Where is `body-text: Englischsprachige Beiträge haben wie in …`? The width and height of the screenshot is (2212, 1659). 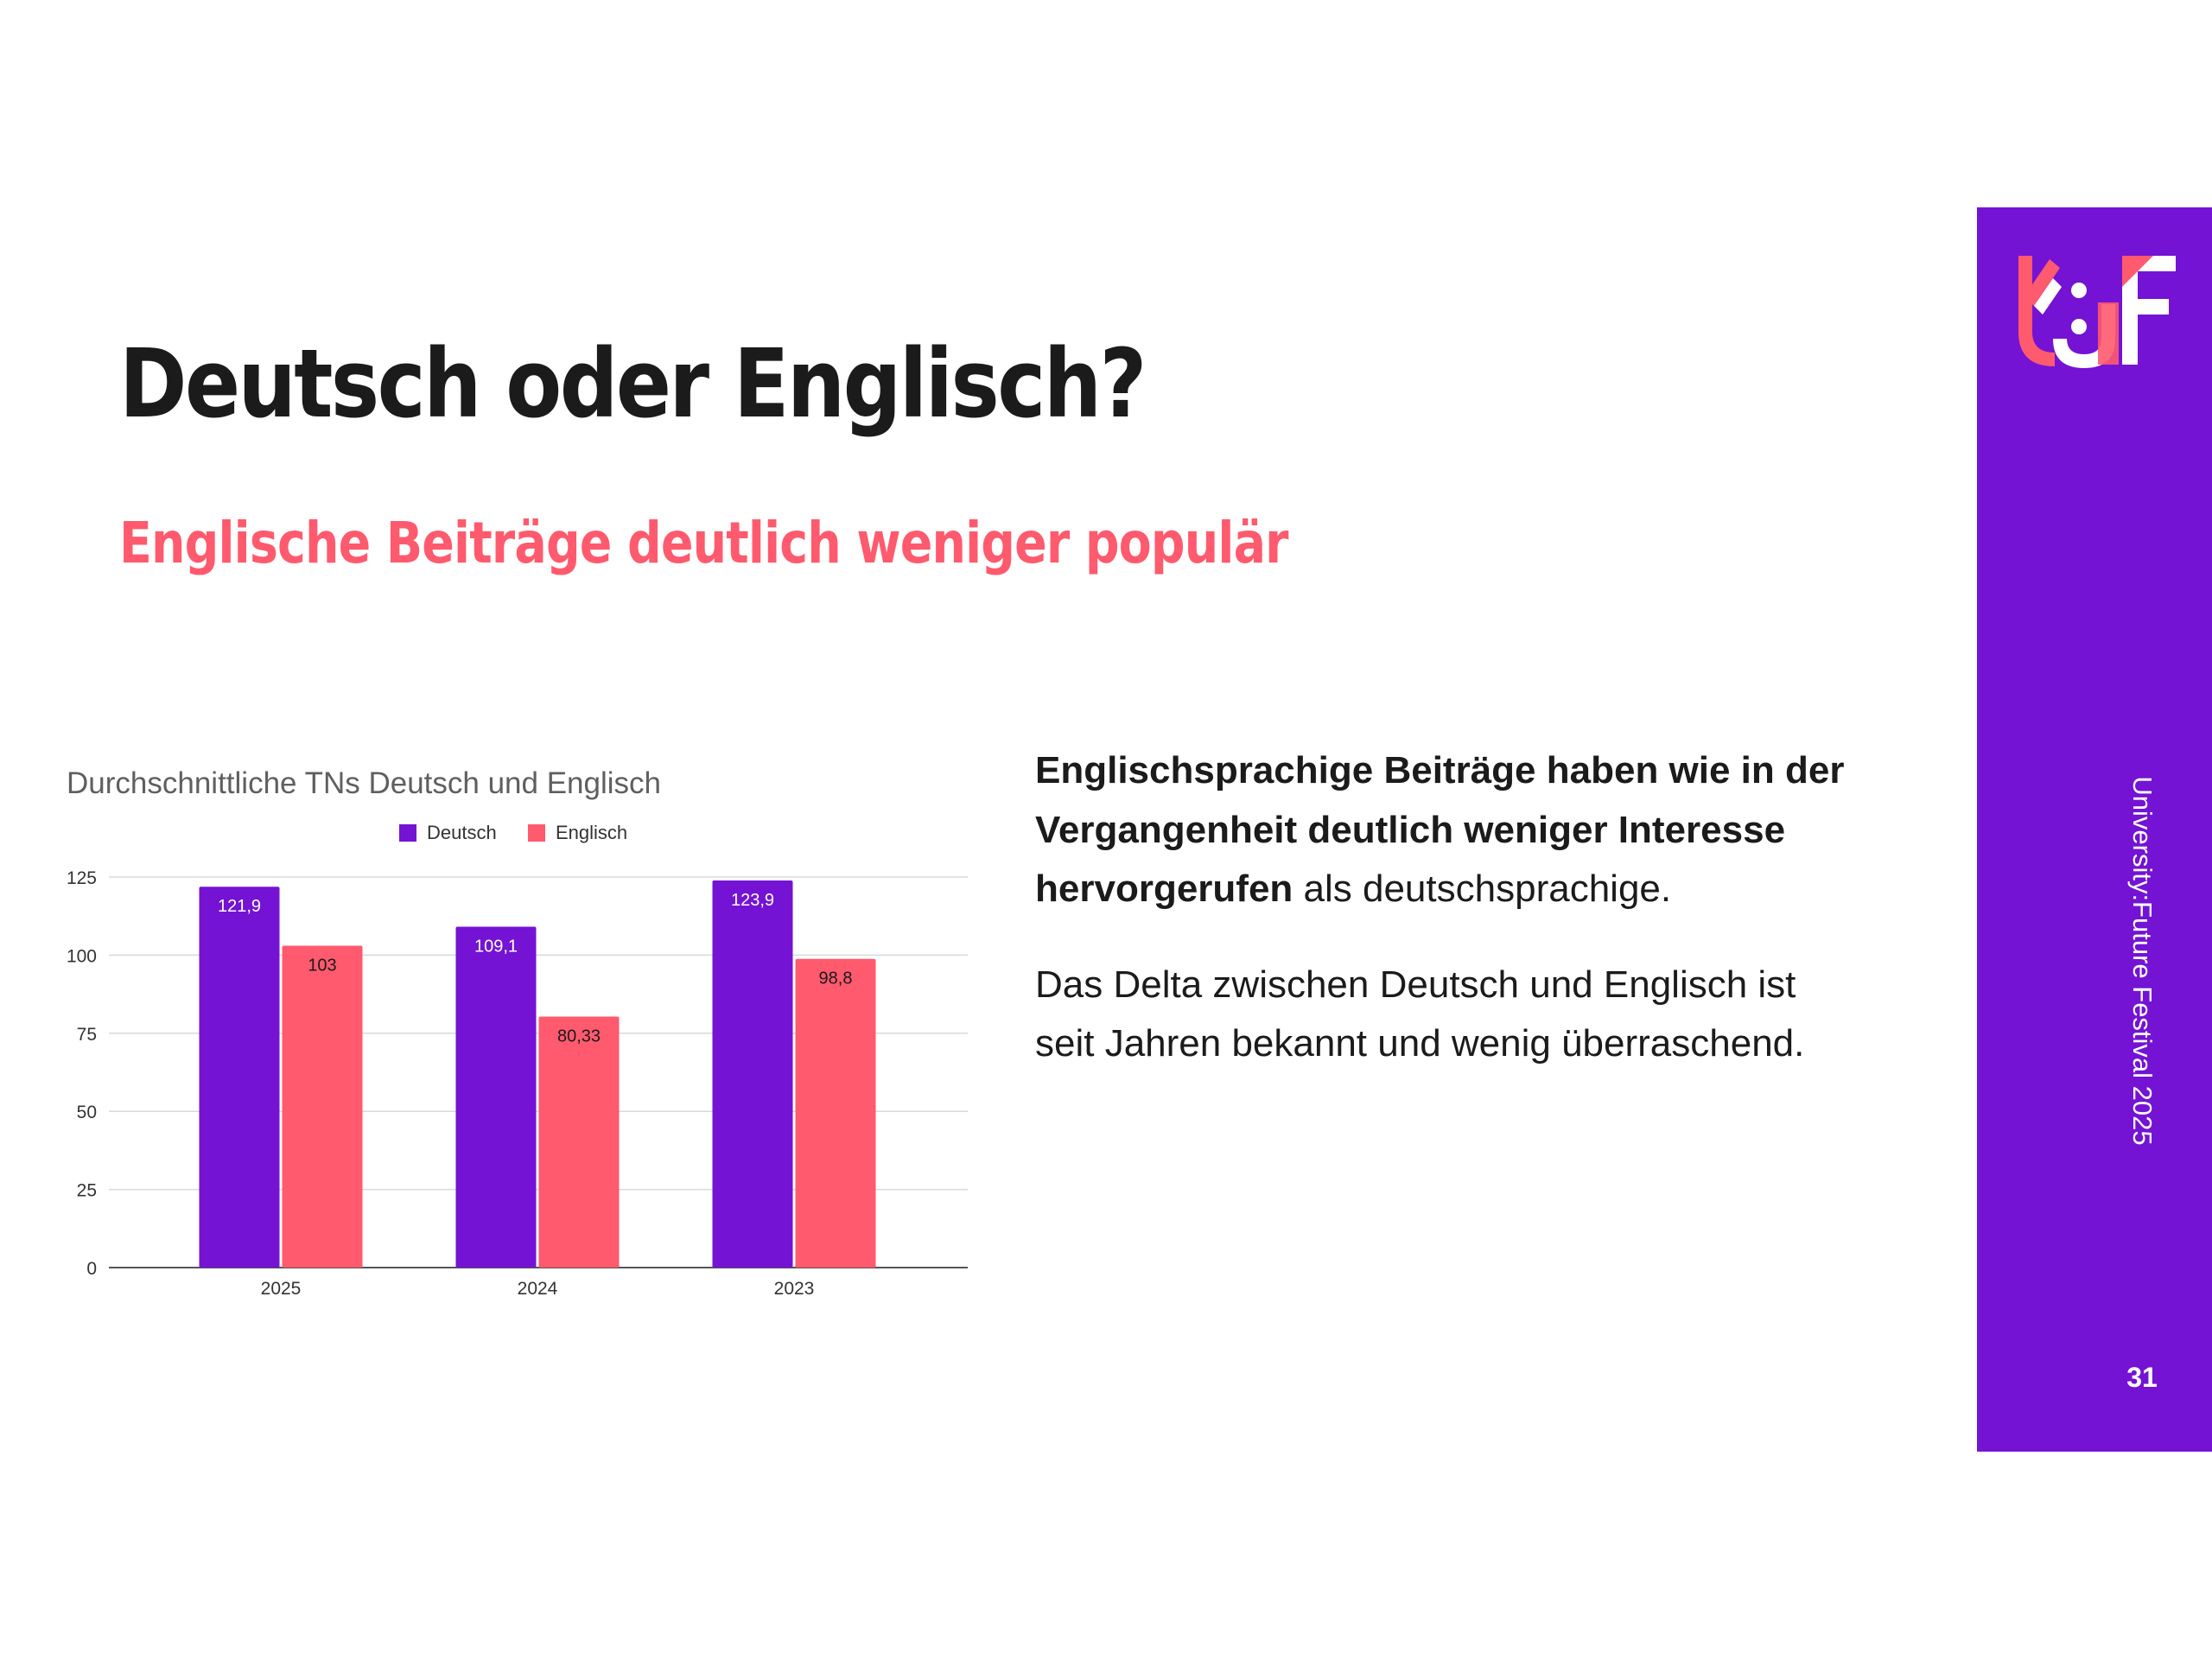
body-text: Englischsprachige Beiträge haben wie in … is located at coordinates (1445, 925).